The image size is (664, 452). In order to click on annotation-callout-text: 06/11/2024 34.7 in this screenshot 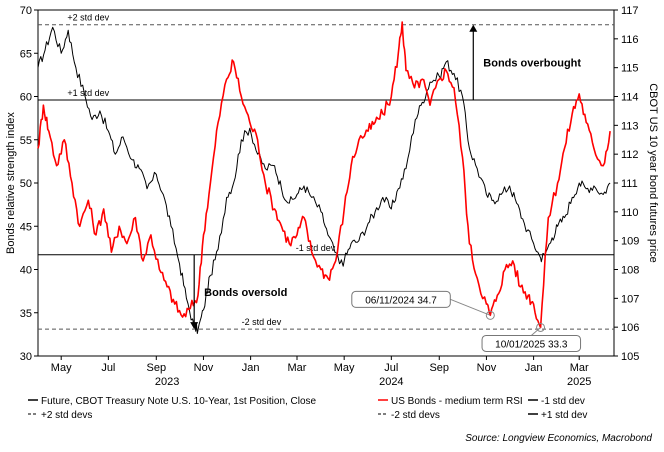, I will do `click(401, 300)`.